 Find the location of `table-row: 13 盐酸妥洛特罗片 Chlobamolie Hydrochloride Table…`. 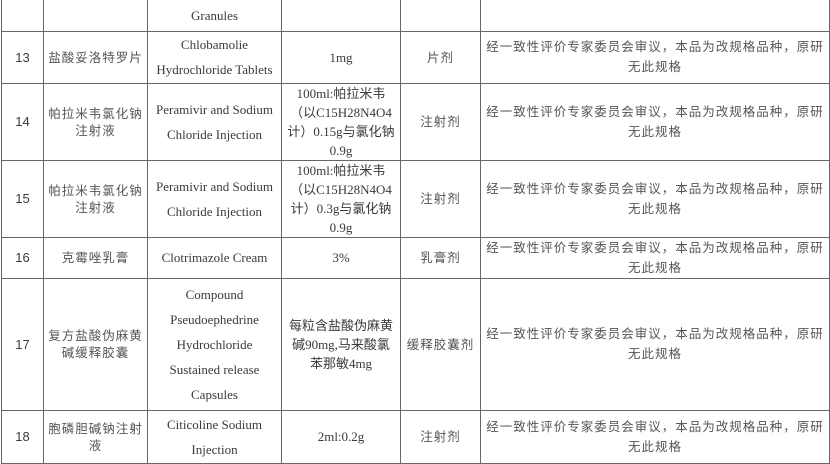

table-row: 13 盐酸妥洛特罗片 Chlobamolie Hydrochloride Table… is located at coordinates (415, 57).